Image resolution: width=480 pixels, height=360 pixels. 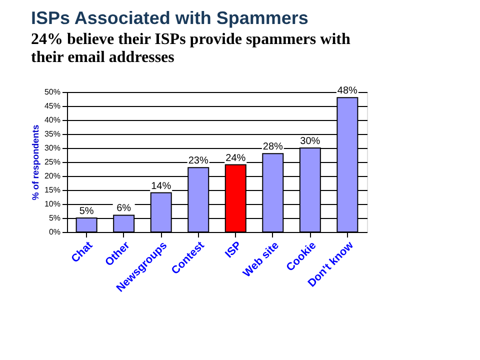 What do you see at coordinates (124, 208) in the screenshot?
I see `data-label: 6%` at bounding box center [124, 208].